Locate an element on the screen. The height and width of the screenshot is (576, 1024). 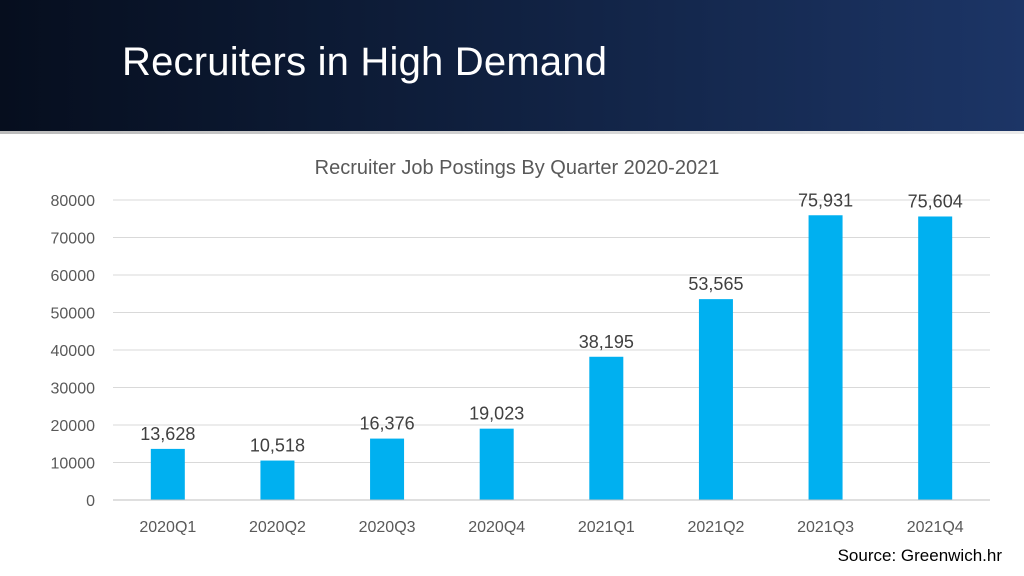
data-label: 53,565 is located at coordinates (715, 284).